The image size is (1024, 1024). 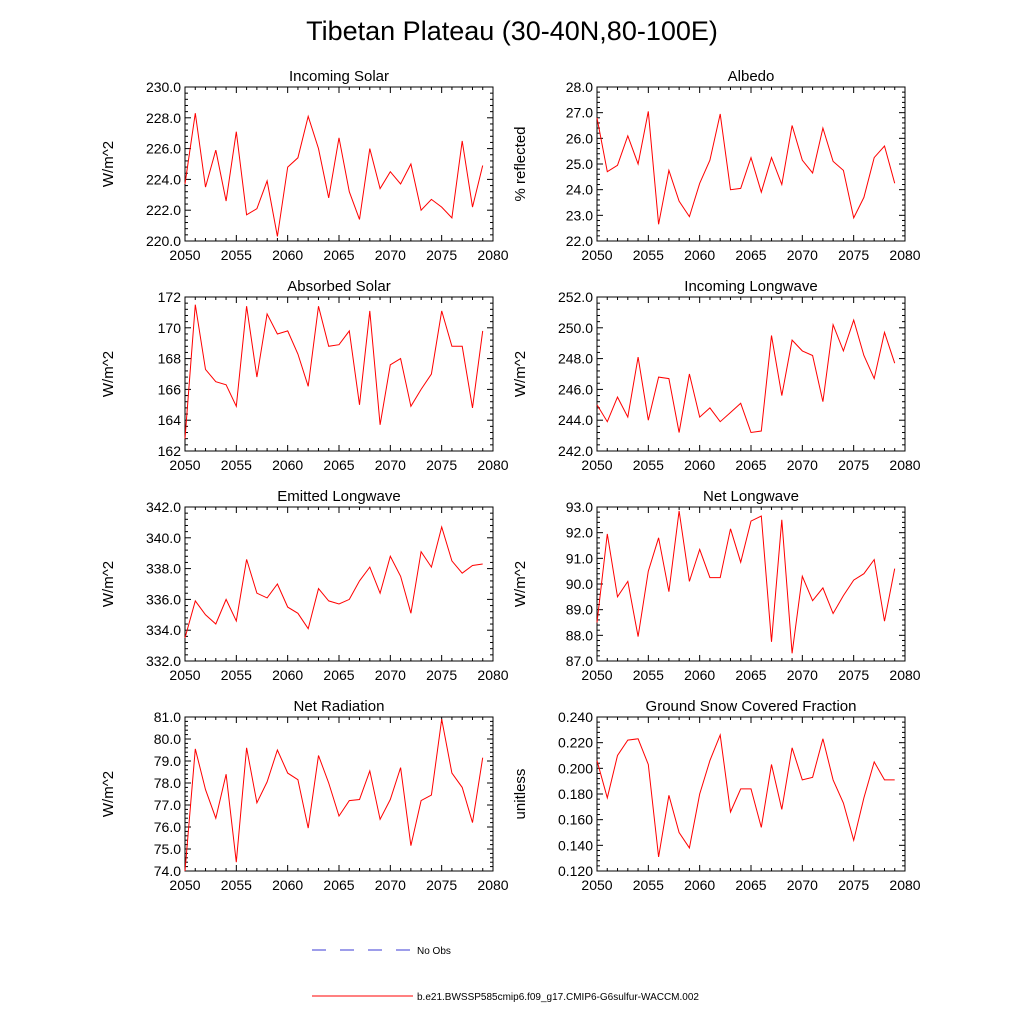 What do you see at coordinates (751, 496) in the screenshot?
I see `panel-title: Net Longwave` at bounding box center [751, 496].